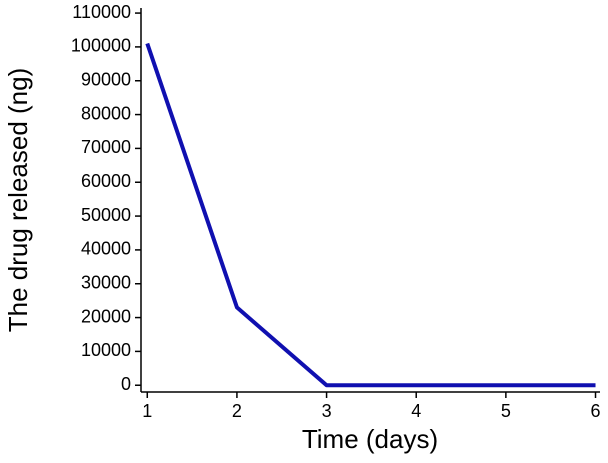 This screenshot has height=463, width=608. Describe the element at coordinates (506, 411) in the screenshot. I see `x-tick-label: 5` at that location.